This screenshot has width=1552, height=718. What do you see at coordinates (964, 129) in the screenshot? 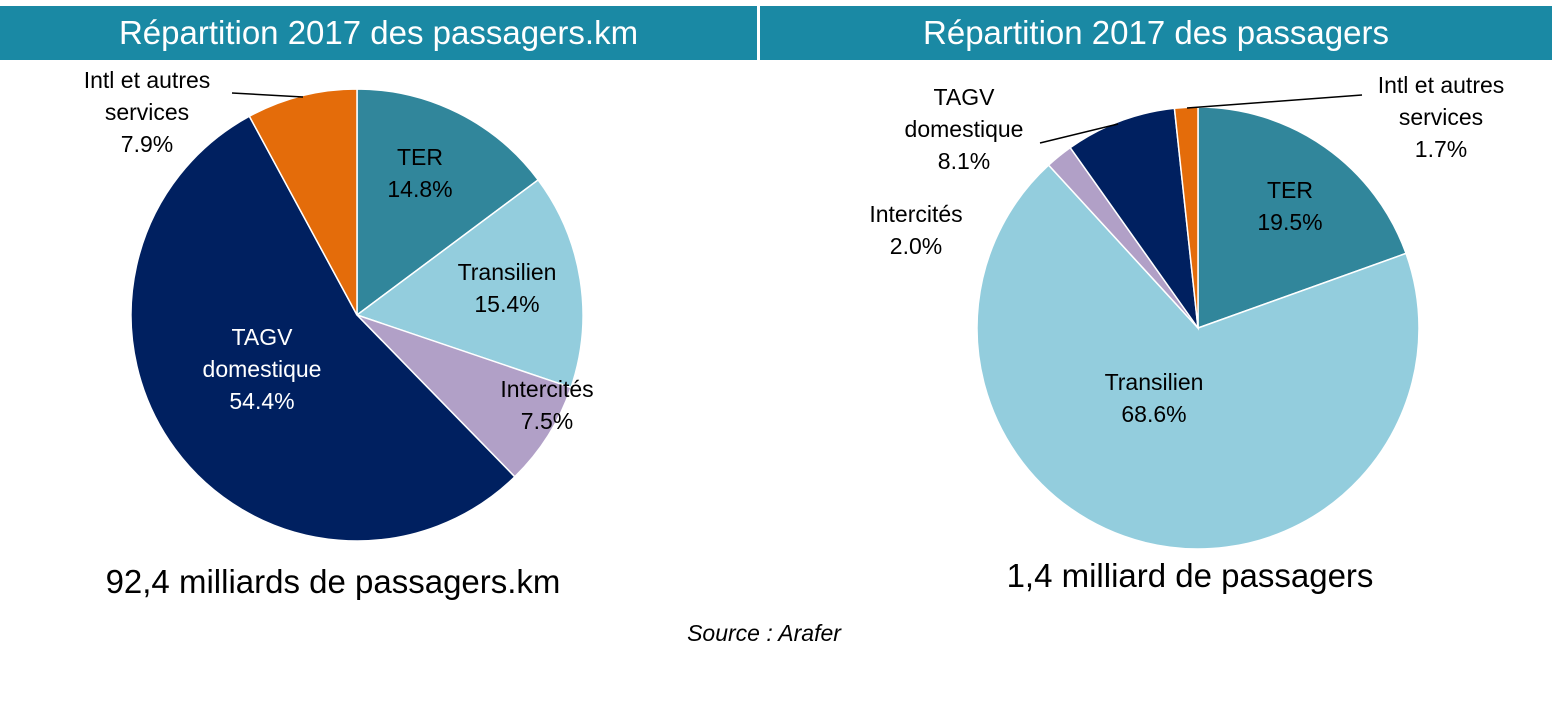
I see `data-label-tagv-domestique: TAGV domestique 8.1%` at bounding box center [964, 129].